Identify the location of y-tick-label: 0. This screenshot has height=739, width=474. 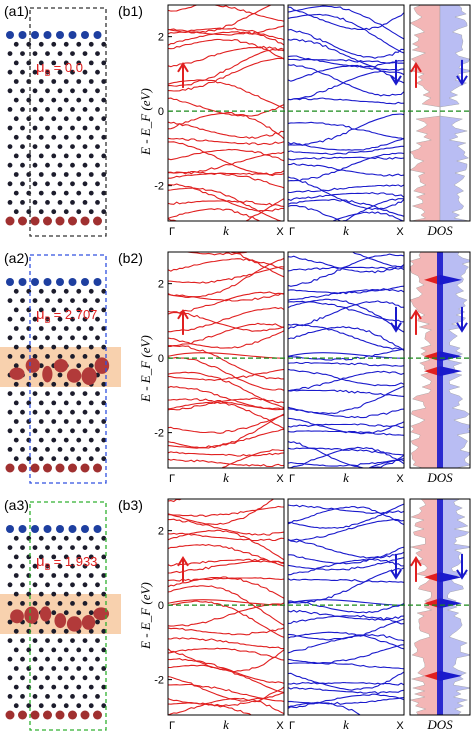
(161, 606).